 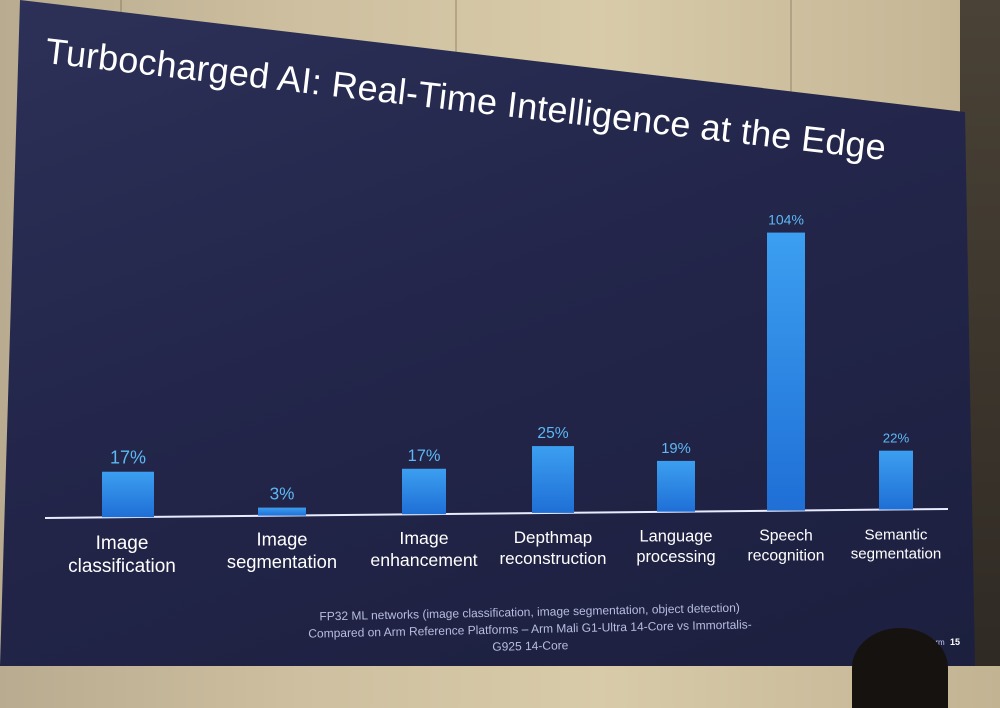 I want to click on data-label: 25%, so click(x=552, y=433).